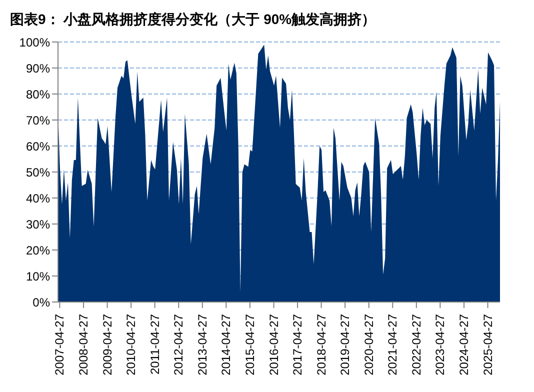 This screenshot has height=392, width=534. What do you see at coordinates (416, 345) in the screenshot?
I see `x-tick-label: 2022-04-27` at bounding box center [416, 345].